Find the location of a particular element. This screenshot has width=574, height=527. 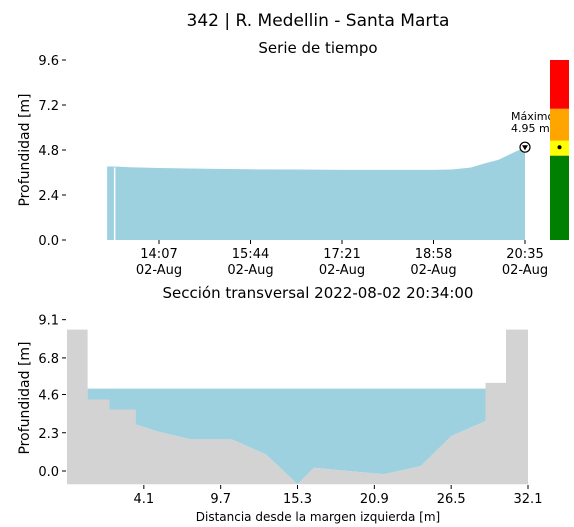

time-series-plot-area is located at coordinates (319, 190).